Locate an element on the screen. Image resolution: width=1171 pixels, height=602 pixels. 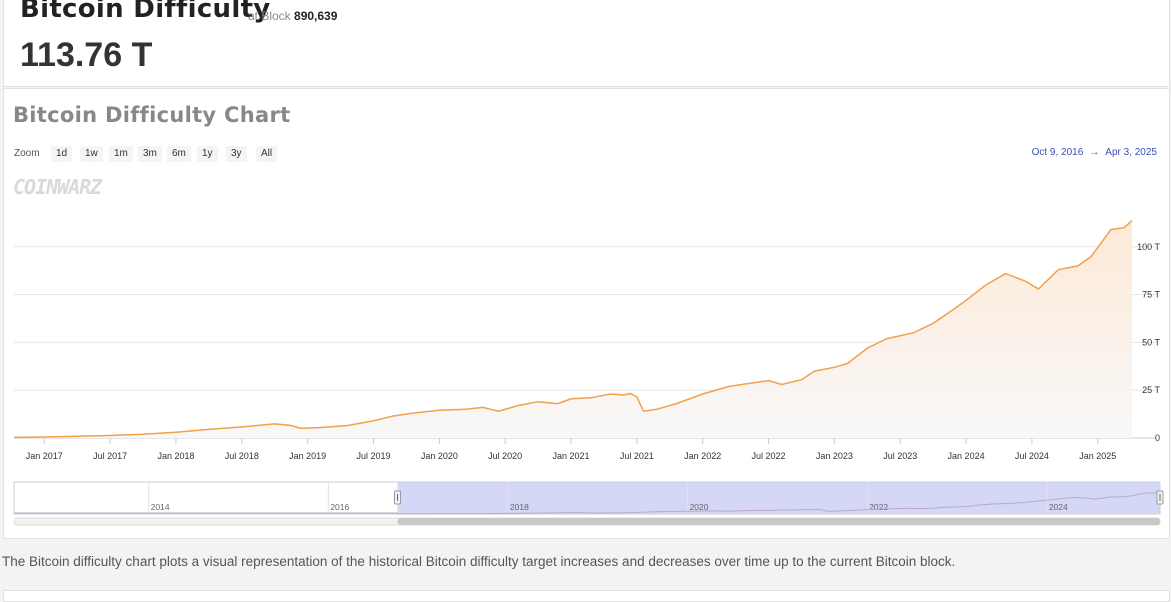
zoom-1d-button: 1d is located at coordinates (62, 154).